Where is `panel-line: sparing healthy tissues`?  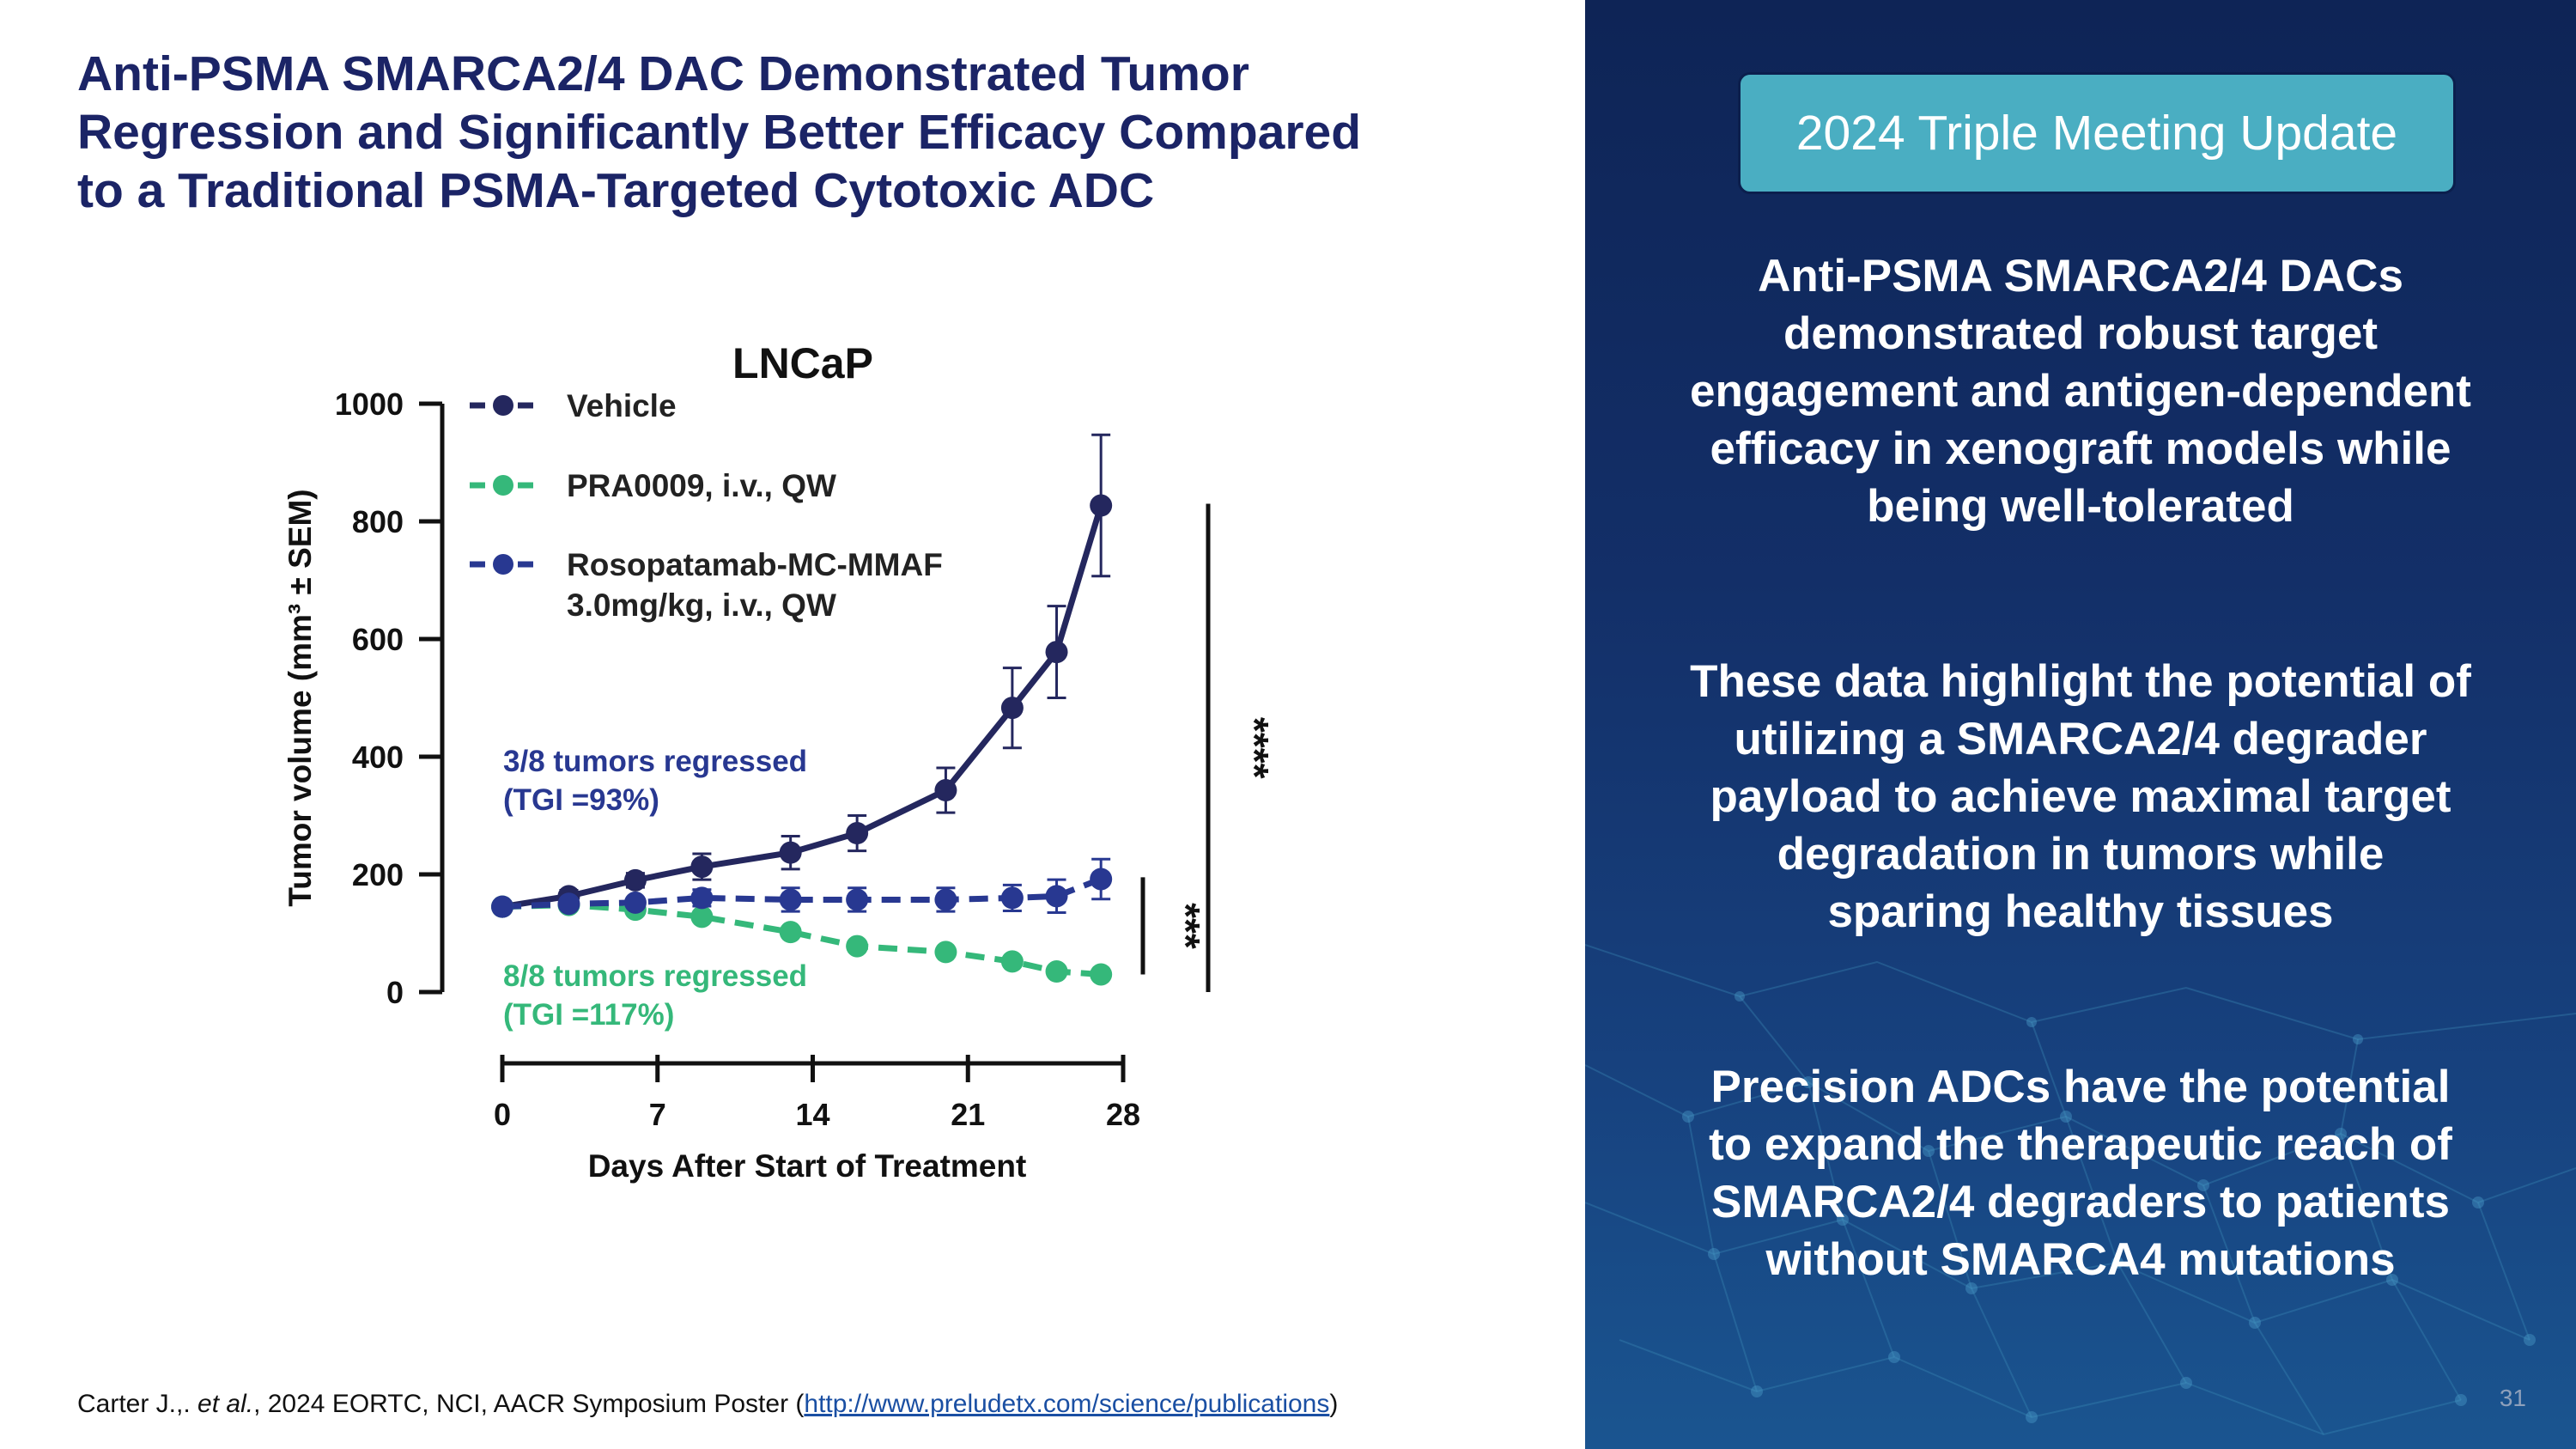
panel-line: sparing healthy tissues is located at coordinates (2080, 911).